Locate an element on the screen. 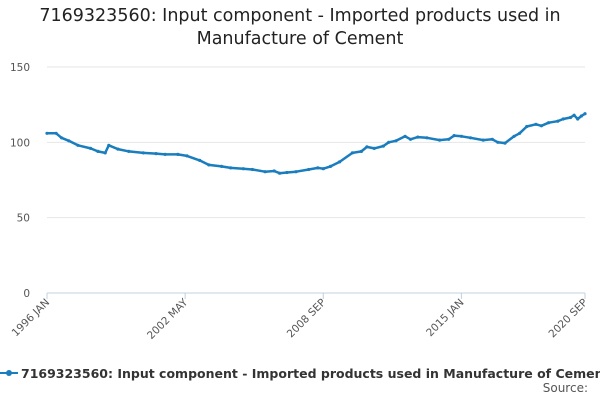 The image size is (600, 400). y-tick-label-150: 150 is located at coordinates (20, 68).